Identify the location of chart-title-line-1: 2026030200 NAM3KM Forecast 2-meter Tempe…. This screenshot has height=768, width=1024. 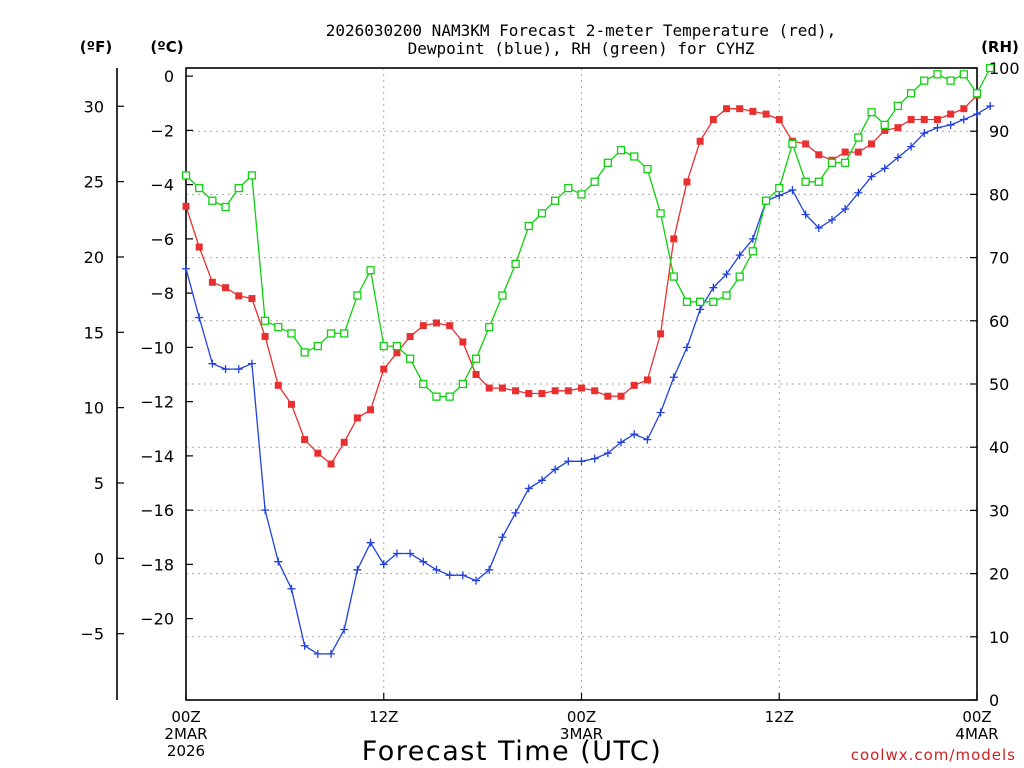
(581, 30).